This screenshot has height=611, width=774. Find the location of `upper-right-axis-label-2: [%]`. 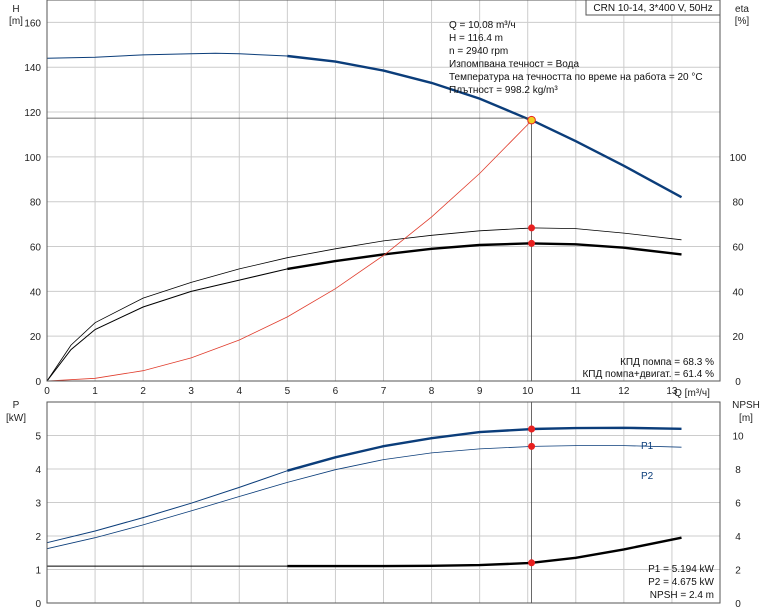

upper-right-axis-label-2: [%] is located at coordinates (742, 21).